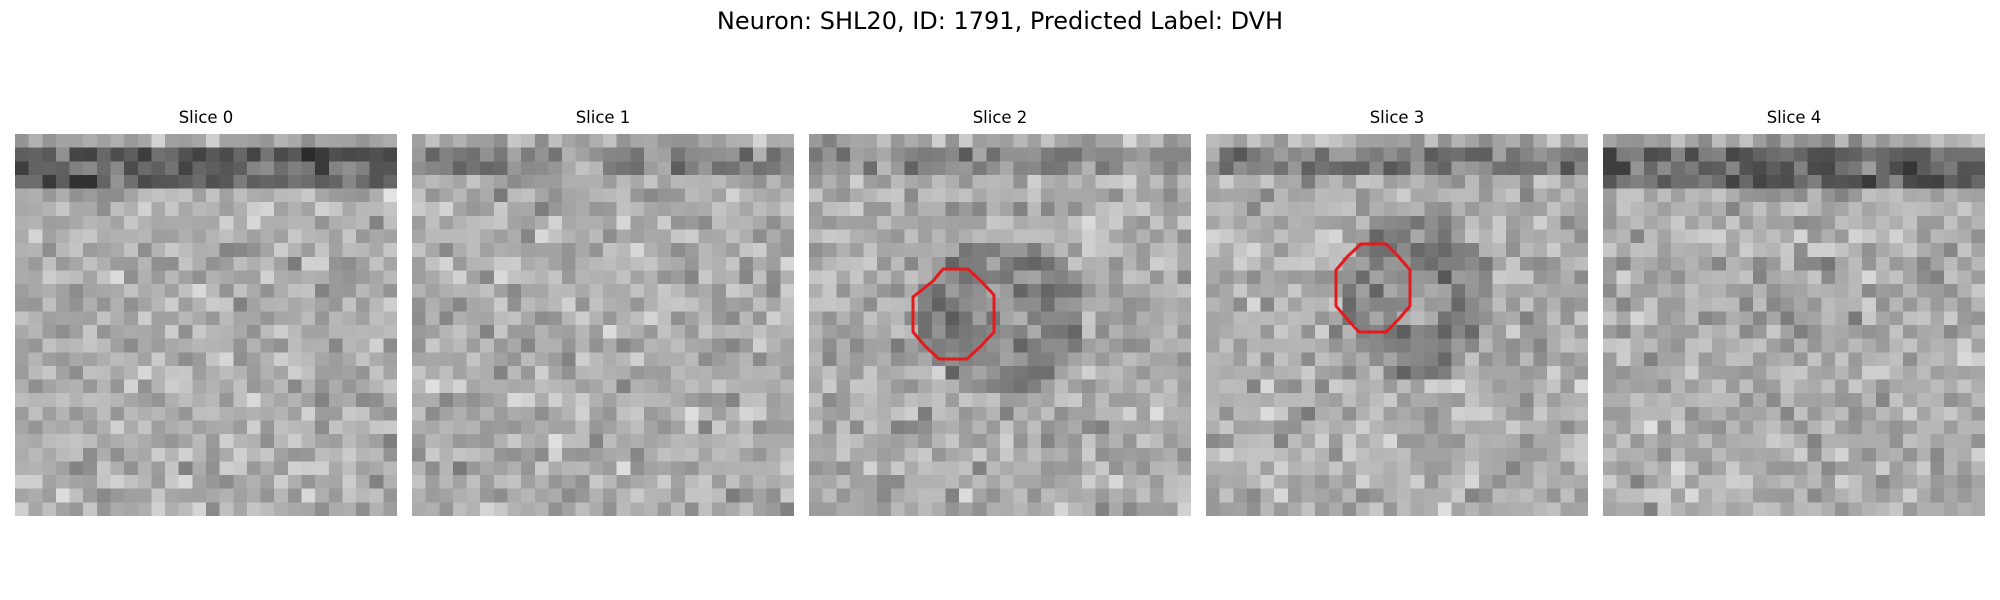 This screenshot has width=2000, height=600. I want to click on slice-title-2: Slice 2, so click(1000, 117).